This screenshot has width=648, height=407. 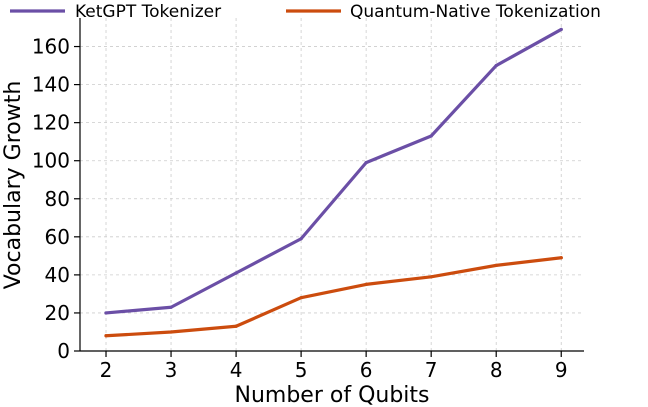 What do you see at coordinates (332, 395) in the screenshot?
I see `x-axis-label: Number of Qubits` at bounding box center [332, 395].